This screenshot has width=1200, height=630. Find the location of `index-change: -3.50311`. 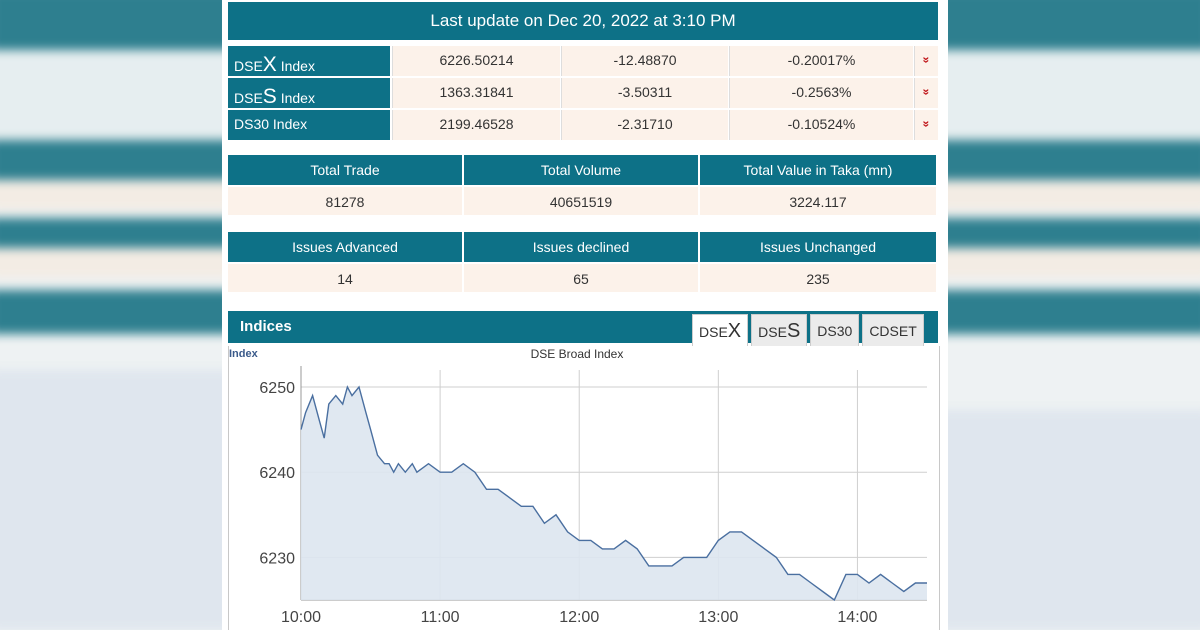

index-change: -3.50311 is located at coordinates (644, 93).